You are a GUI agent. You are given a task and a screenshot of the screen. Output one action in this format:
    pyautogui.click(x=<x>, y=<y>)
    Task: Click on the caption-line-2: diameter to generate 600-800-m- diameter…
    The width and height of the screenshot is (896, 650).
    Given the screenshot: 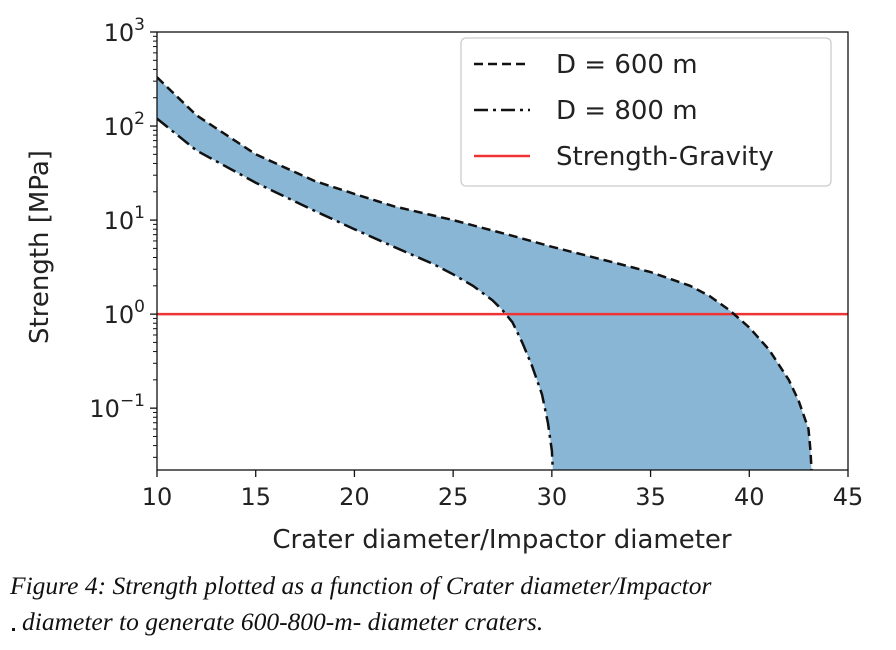 What is the action you would take?
    pyautogui.click(x=283, y=621)
    